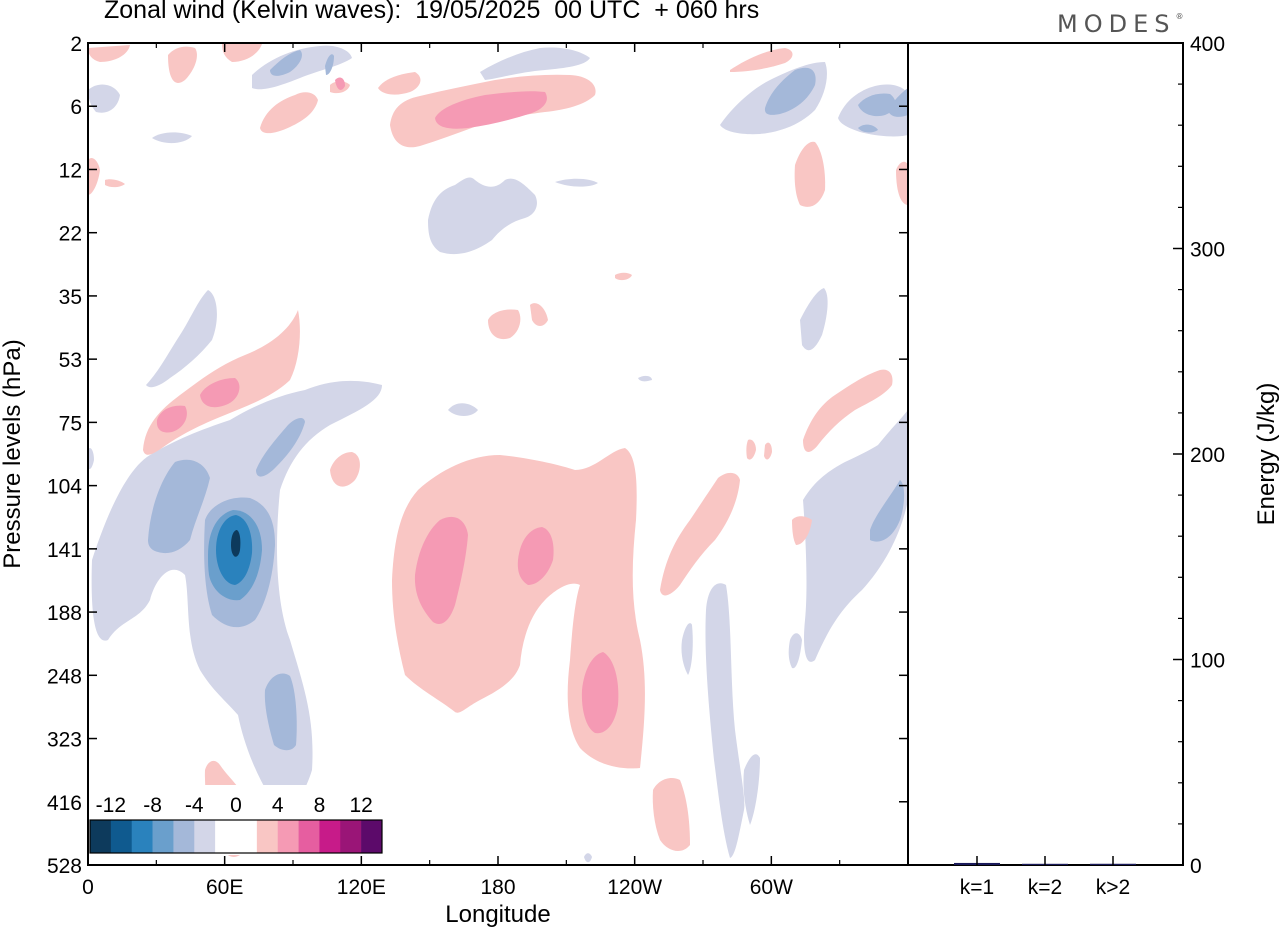  I want to click on modes-logo: MODES®, so click(1120, 24).